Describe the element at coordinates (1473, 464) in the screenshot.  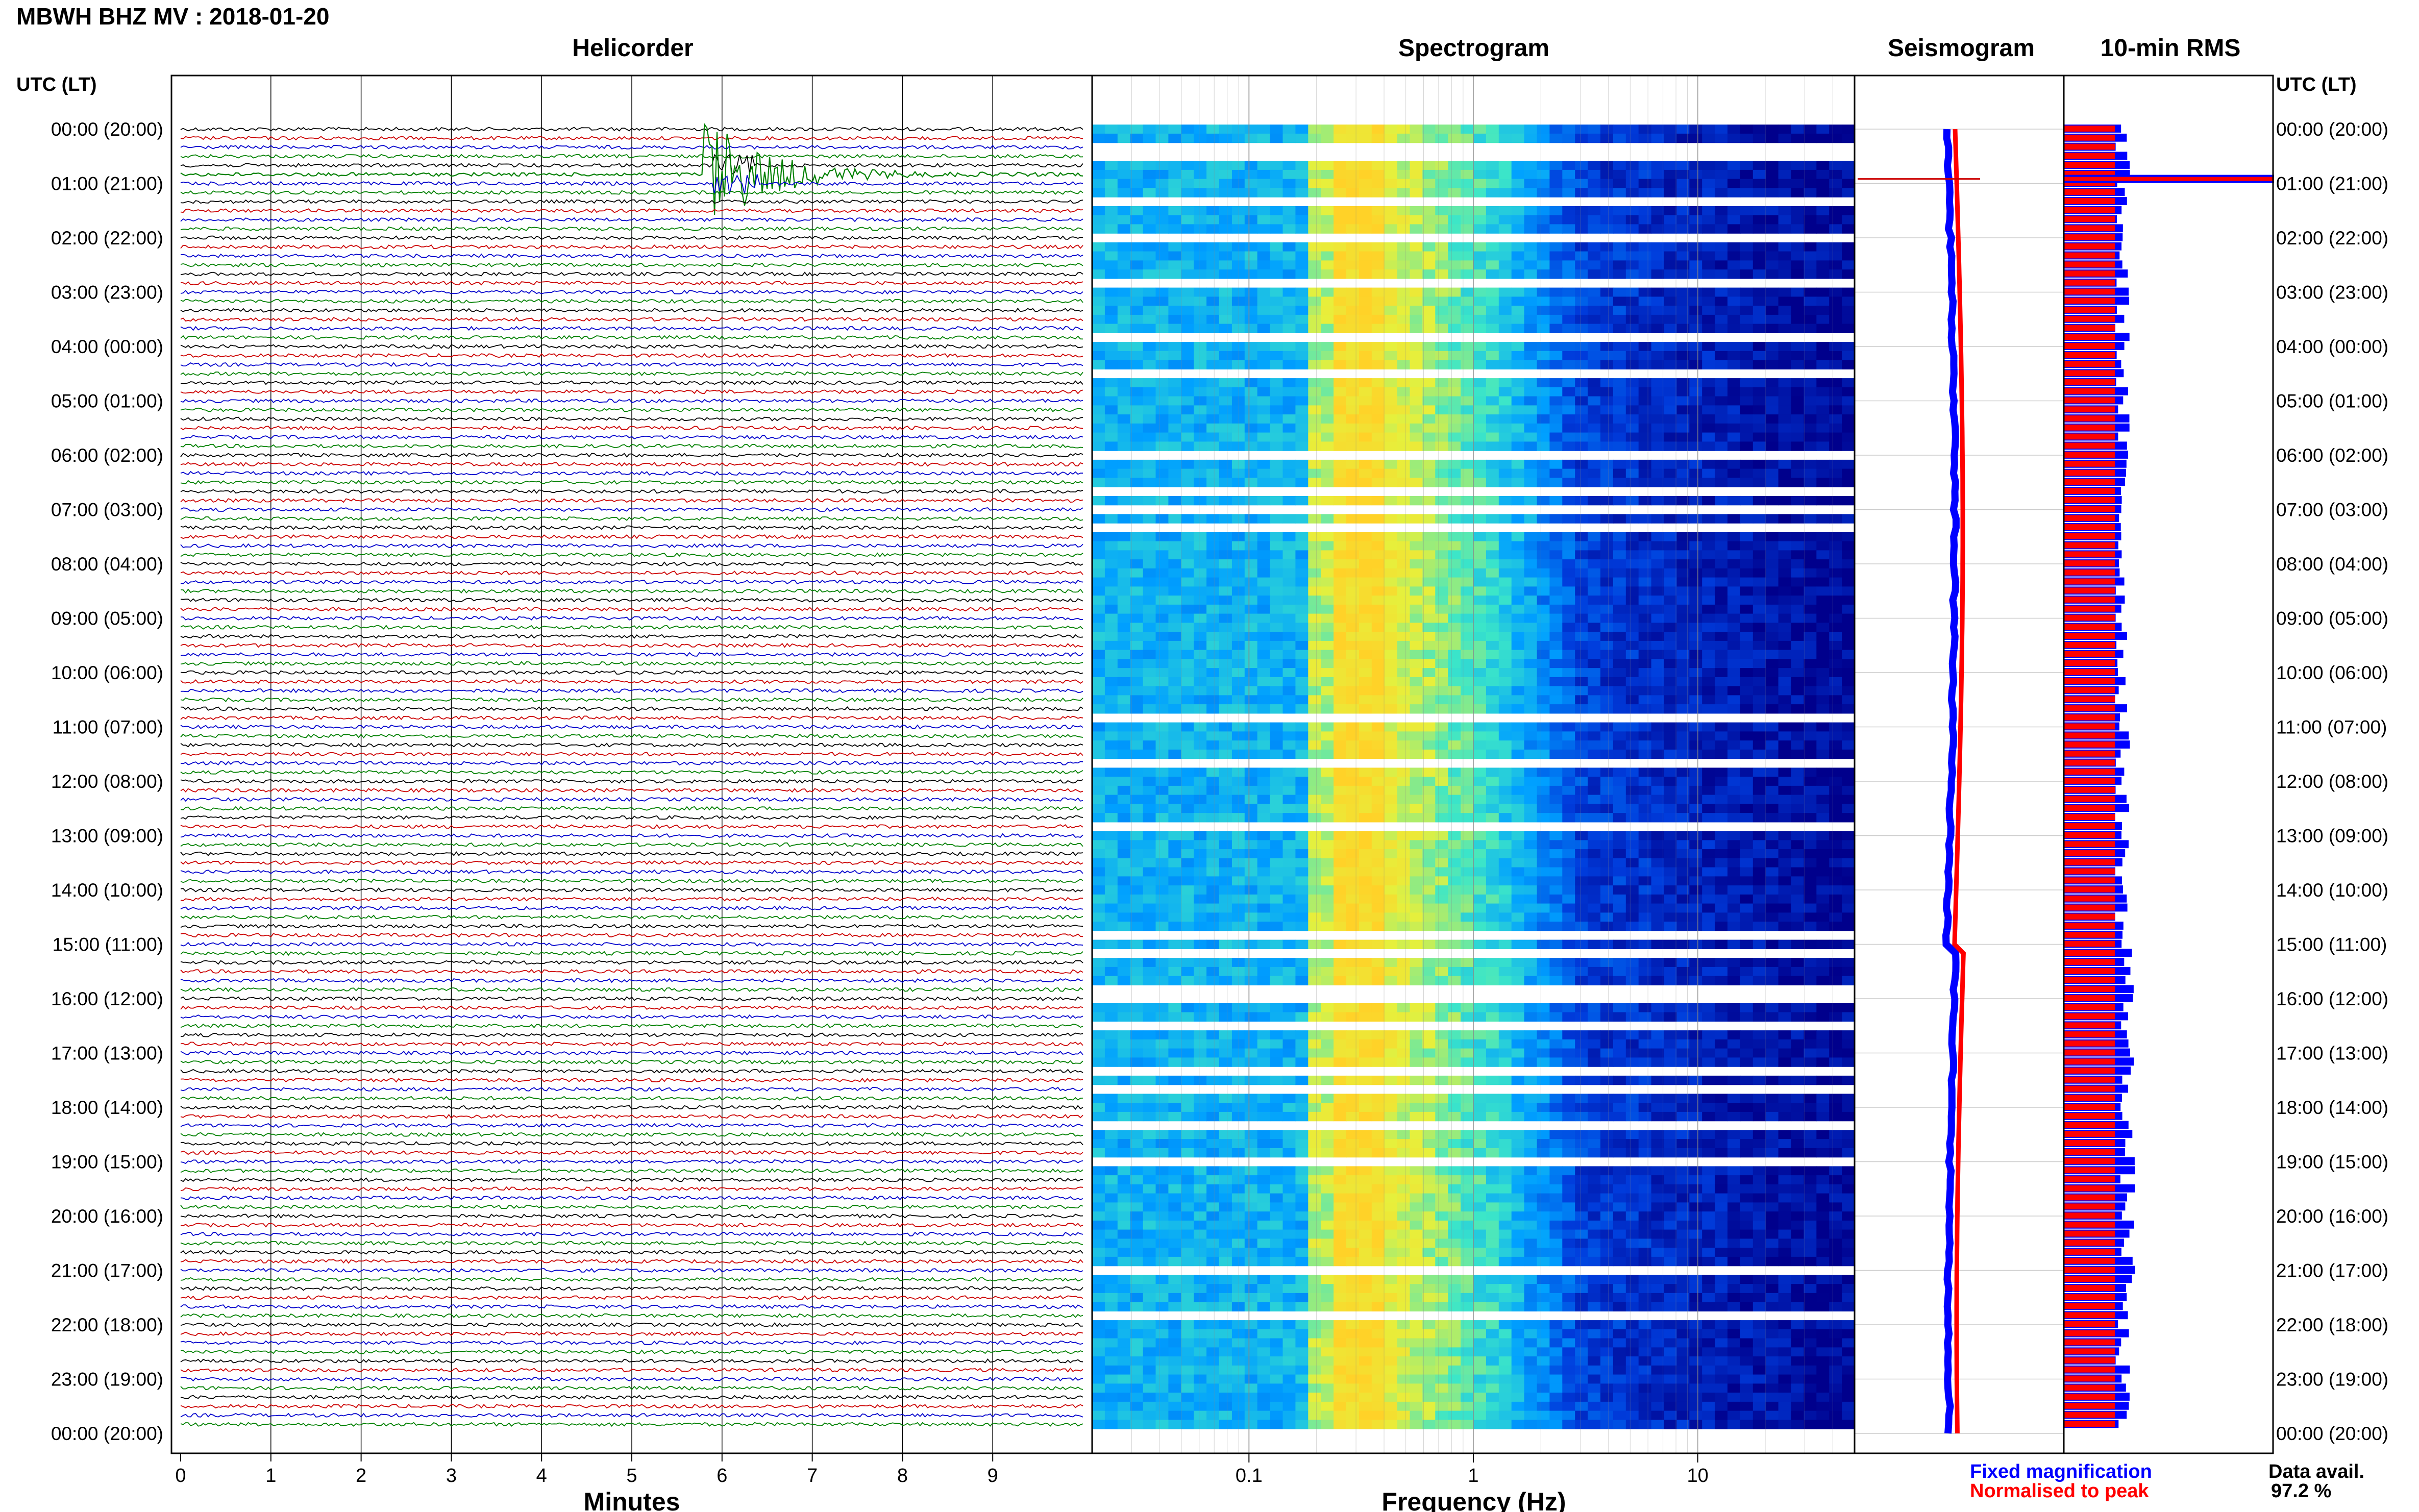
I see `spectrogram-row` at that location.